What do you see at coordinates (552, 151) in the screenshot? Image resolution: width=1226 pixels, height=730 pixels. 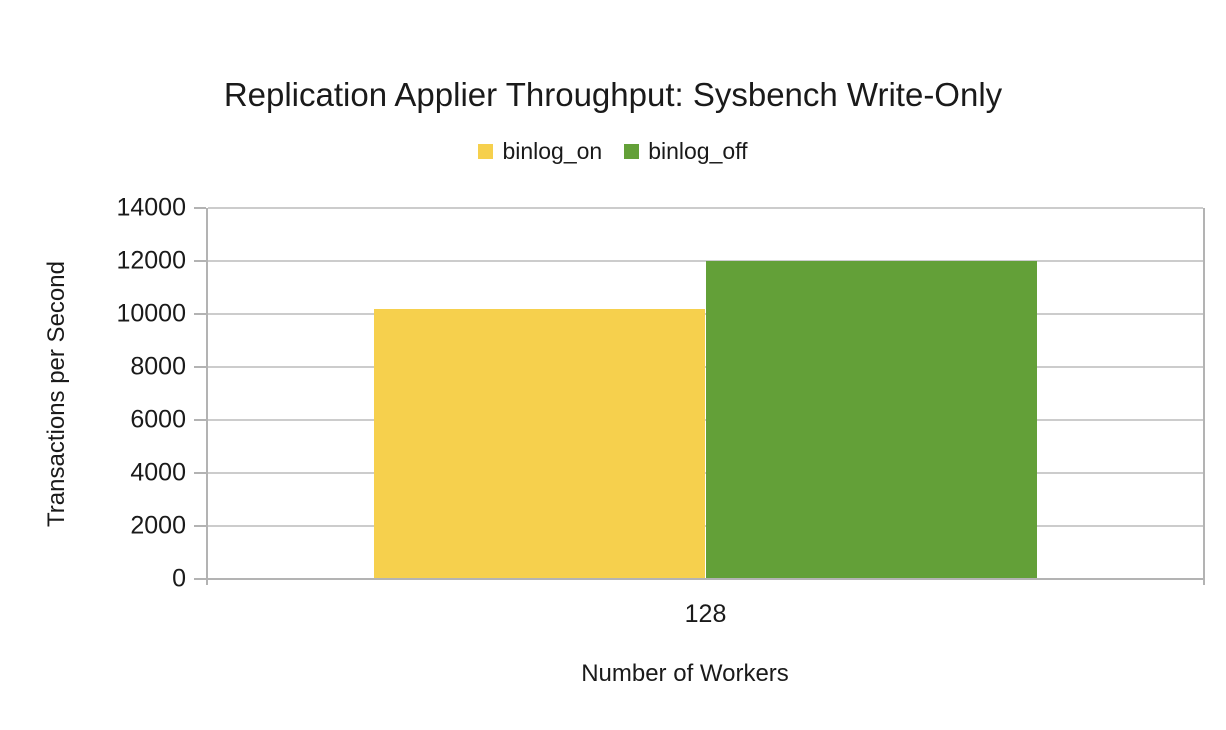 I see `legend-label: binlog_on` at bounding box center [552, 151].